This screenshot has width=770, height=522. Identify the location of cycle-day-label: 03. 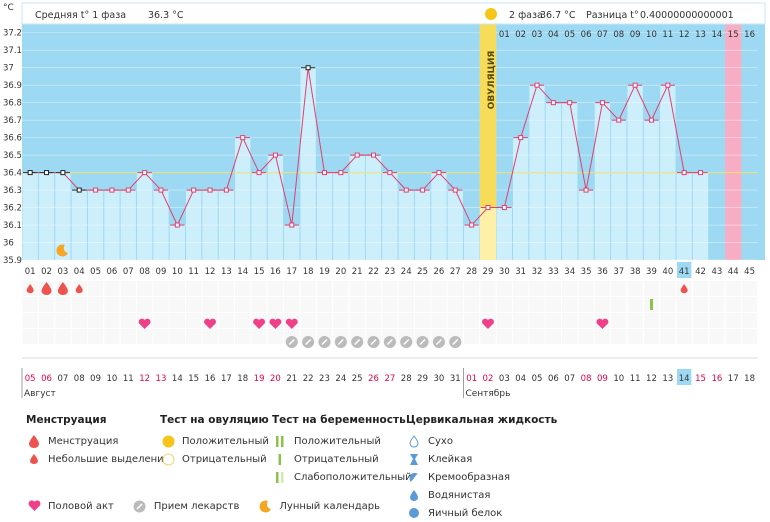
(62, 272).